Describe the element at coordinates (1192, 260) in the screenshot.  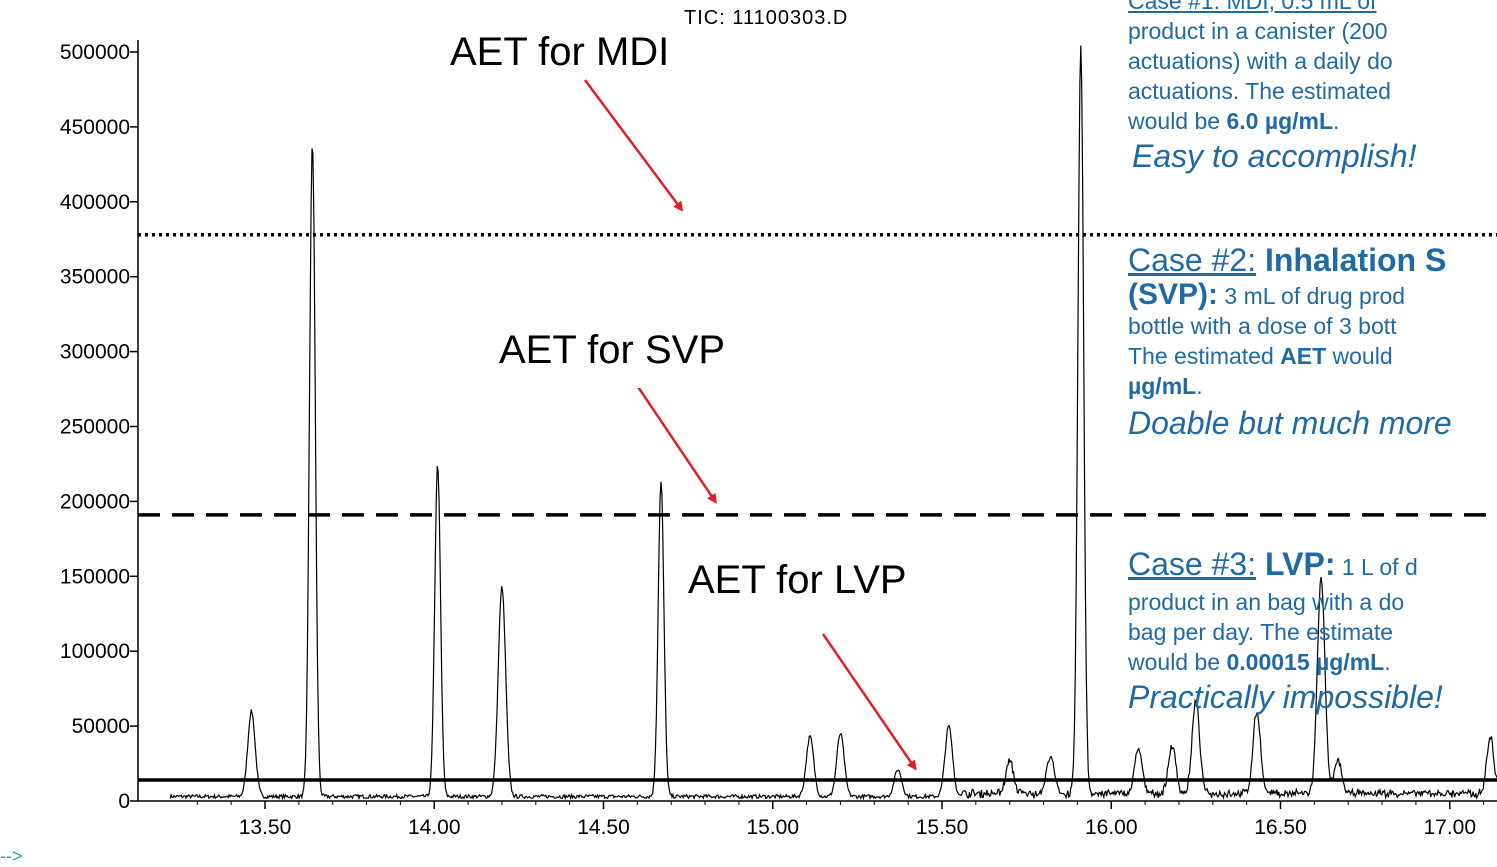
I see `case2-label: Case #2:` at that location.